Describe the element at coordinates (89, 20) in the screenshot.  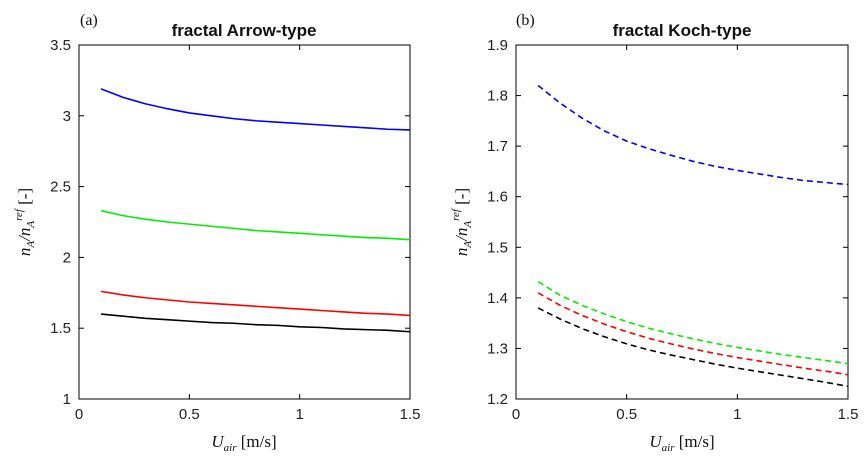
I see `panel-label: (a)` at that location.